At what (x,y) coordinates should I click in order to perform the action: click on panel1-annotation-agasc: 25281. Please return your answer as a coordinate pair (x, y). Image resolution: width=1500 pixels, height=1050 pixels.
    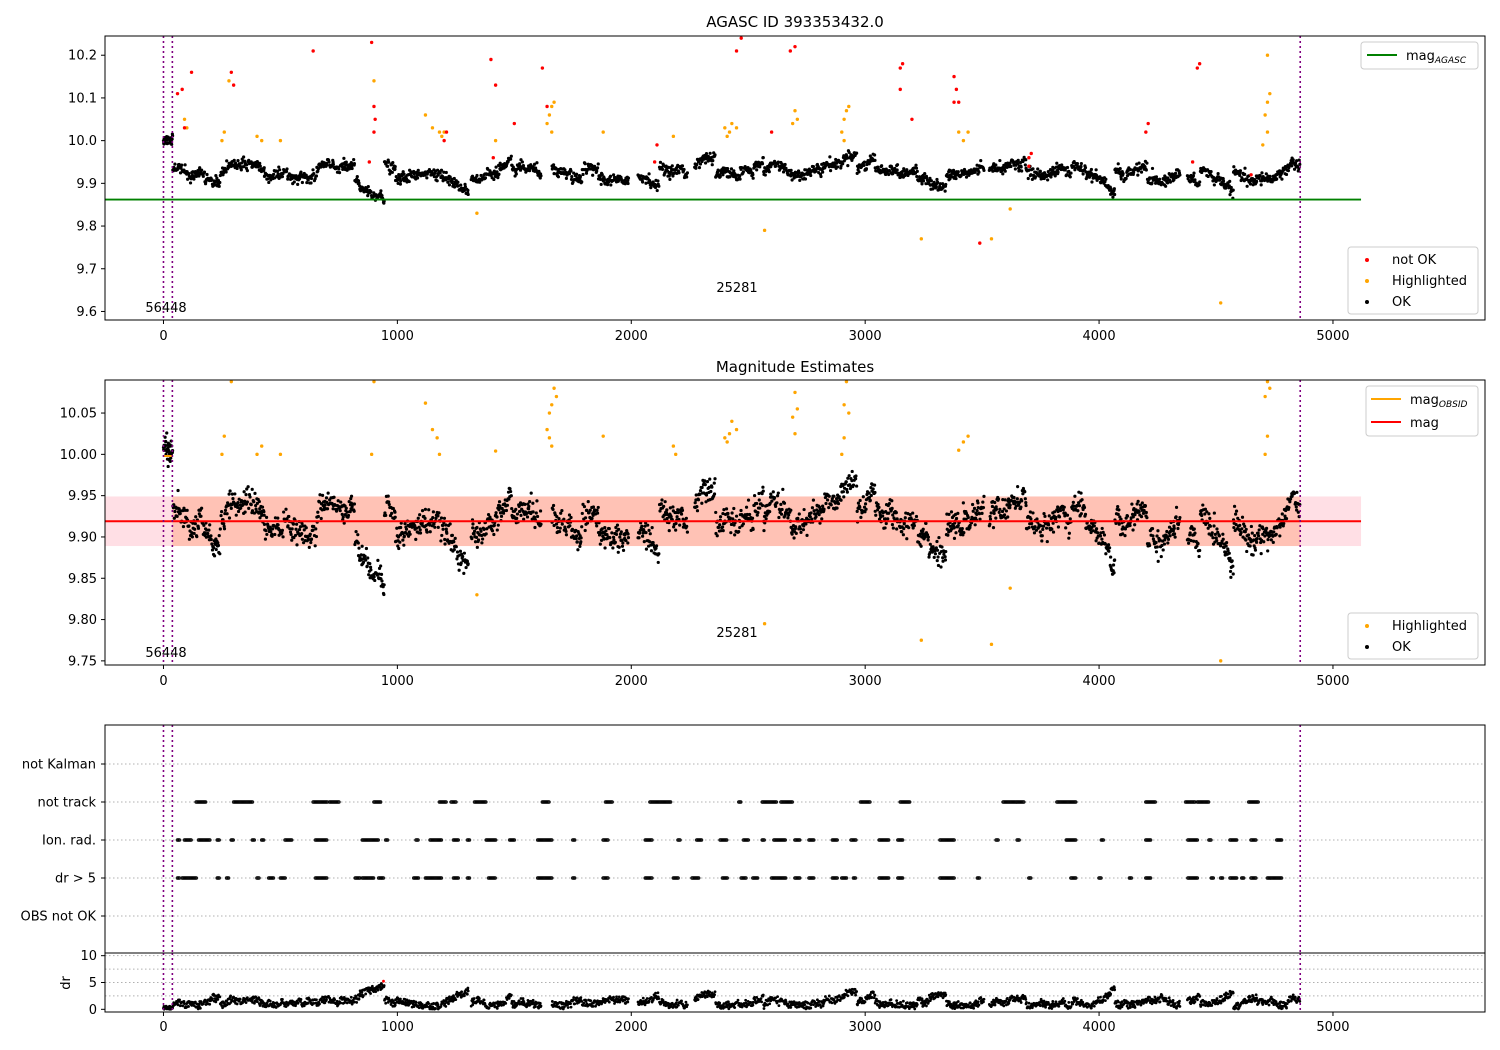
    Looking at the image, I should click on (736, 288).